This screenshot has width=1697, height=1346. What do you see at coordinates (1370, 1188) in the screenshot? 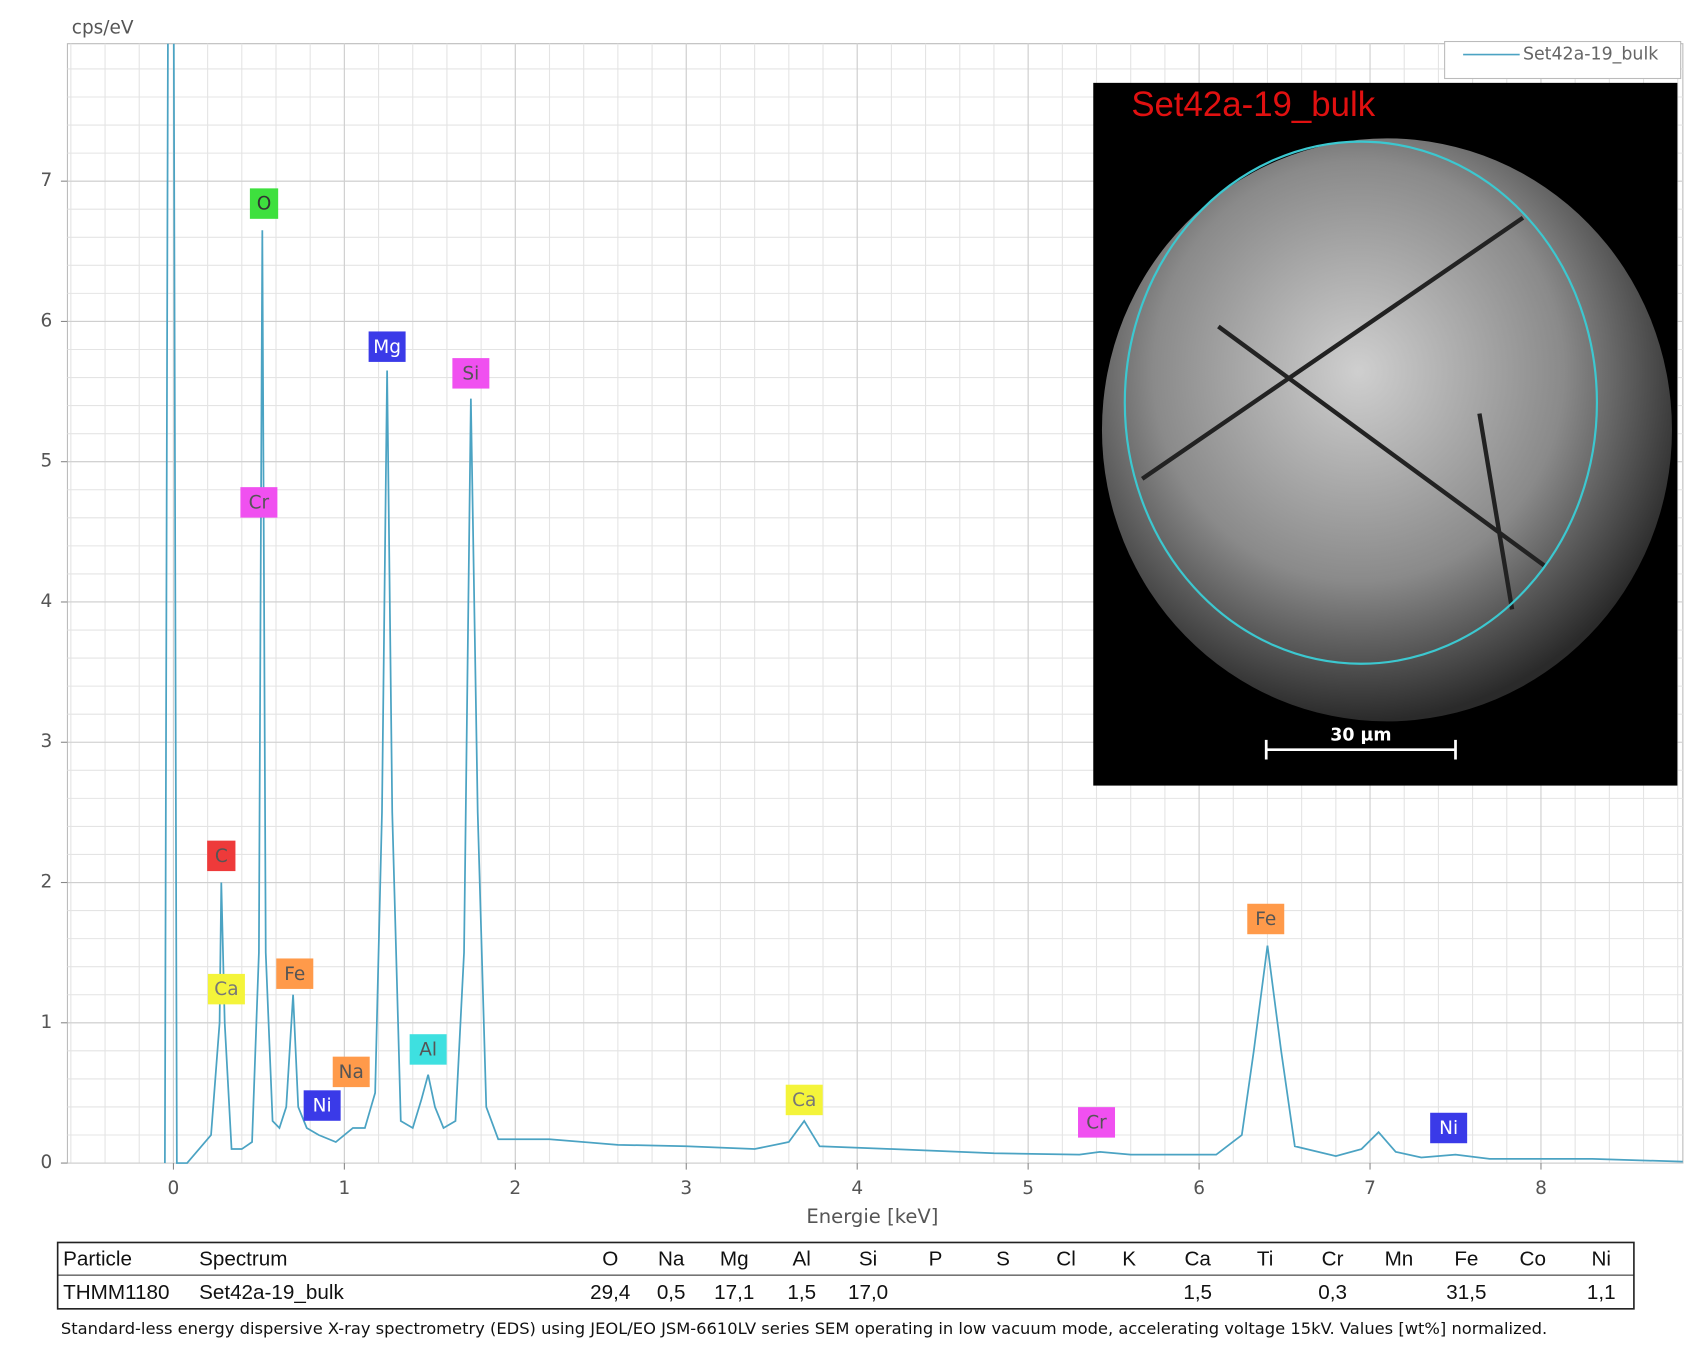
I see `x-tick-label: 7` at bounding box center [1370, 1188].